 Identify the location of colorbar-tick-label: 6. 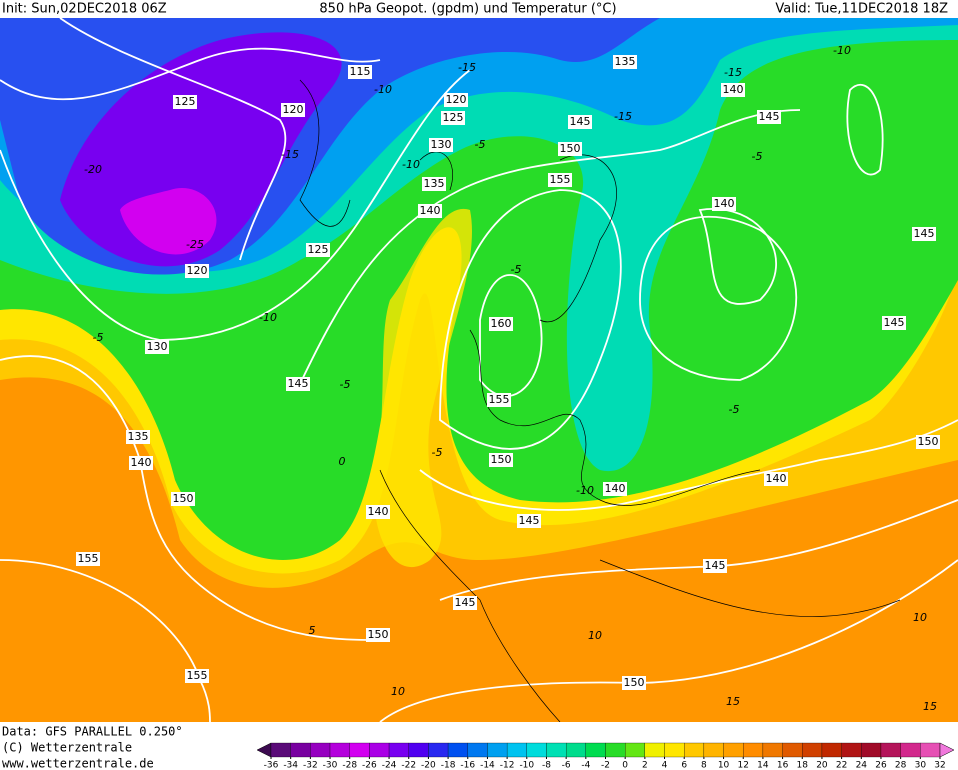
(684, 765).